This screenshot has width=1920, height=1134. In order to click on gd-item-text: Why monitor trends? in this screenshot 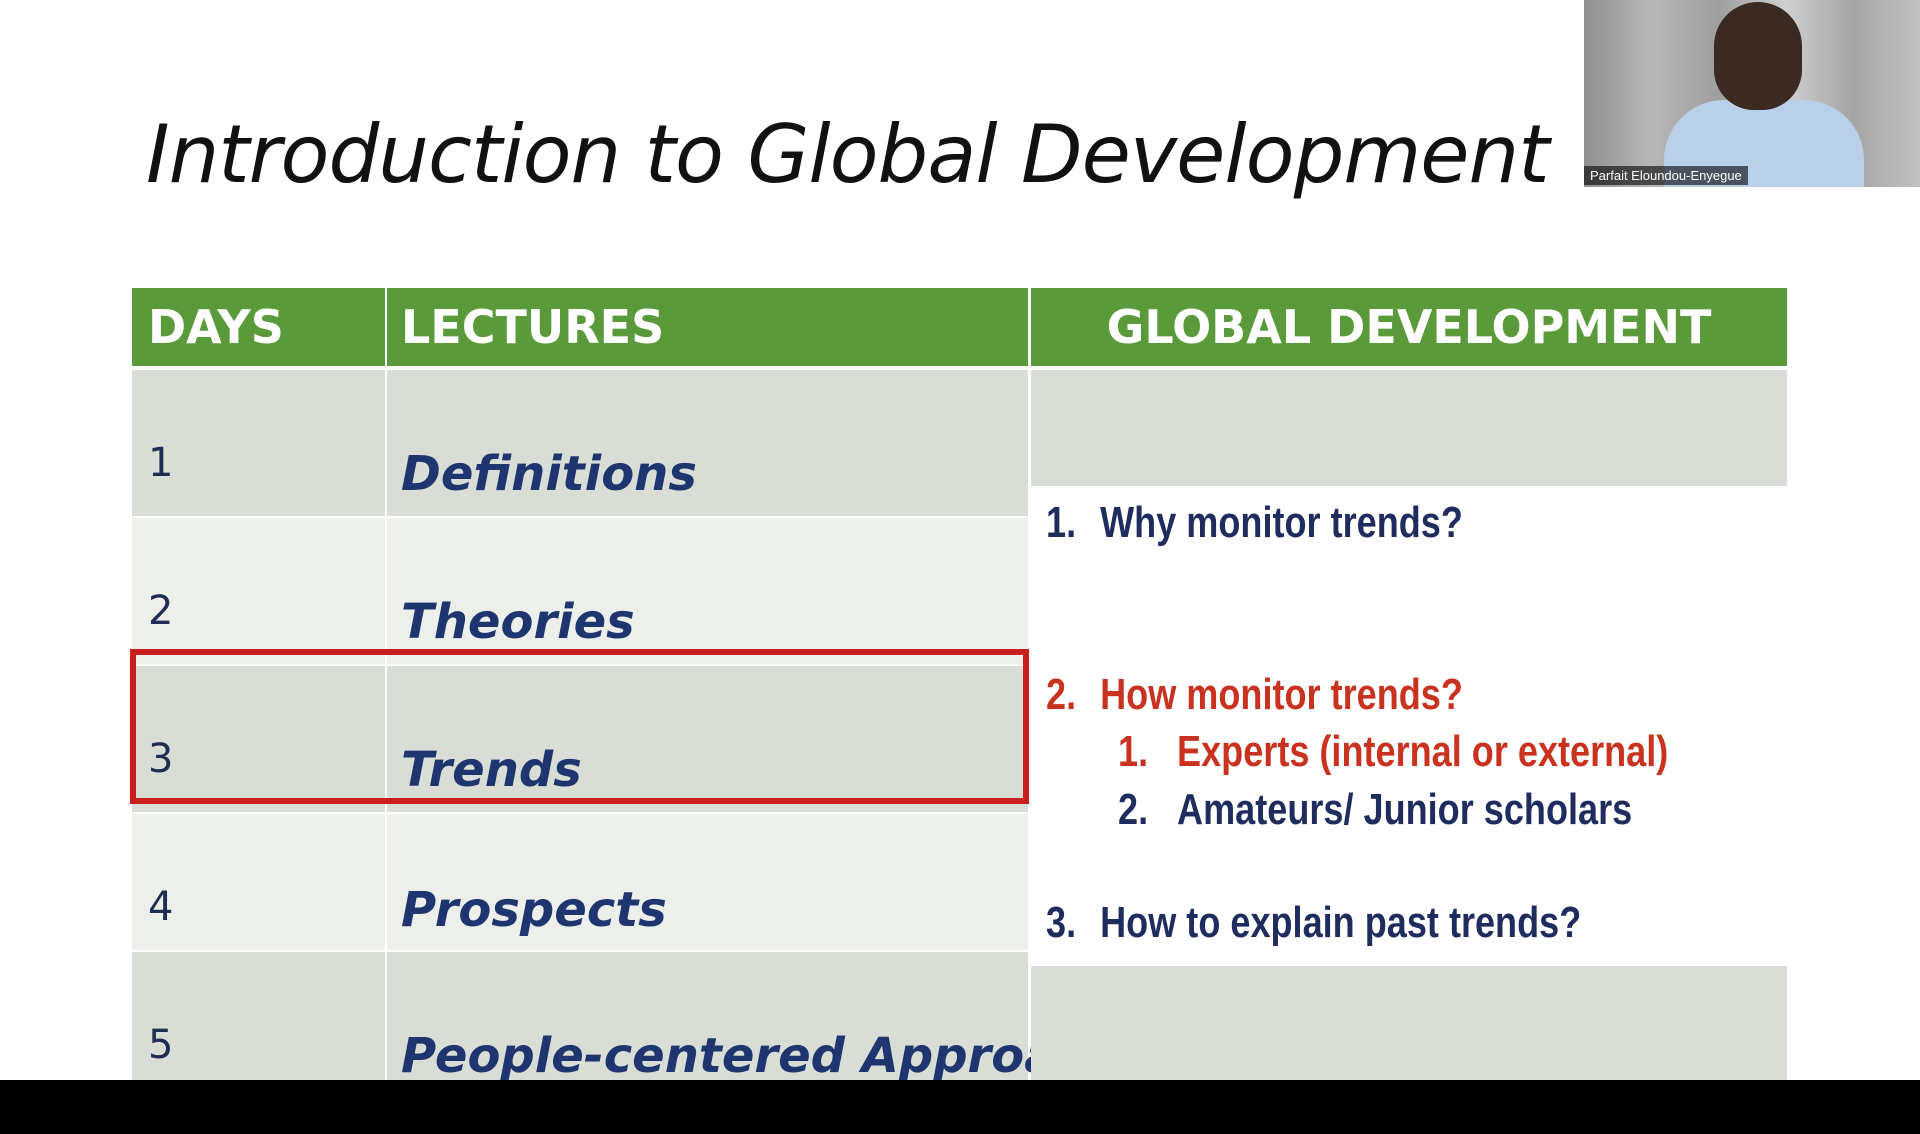, I will do `click(1281, 522)`.